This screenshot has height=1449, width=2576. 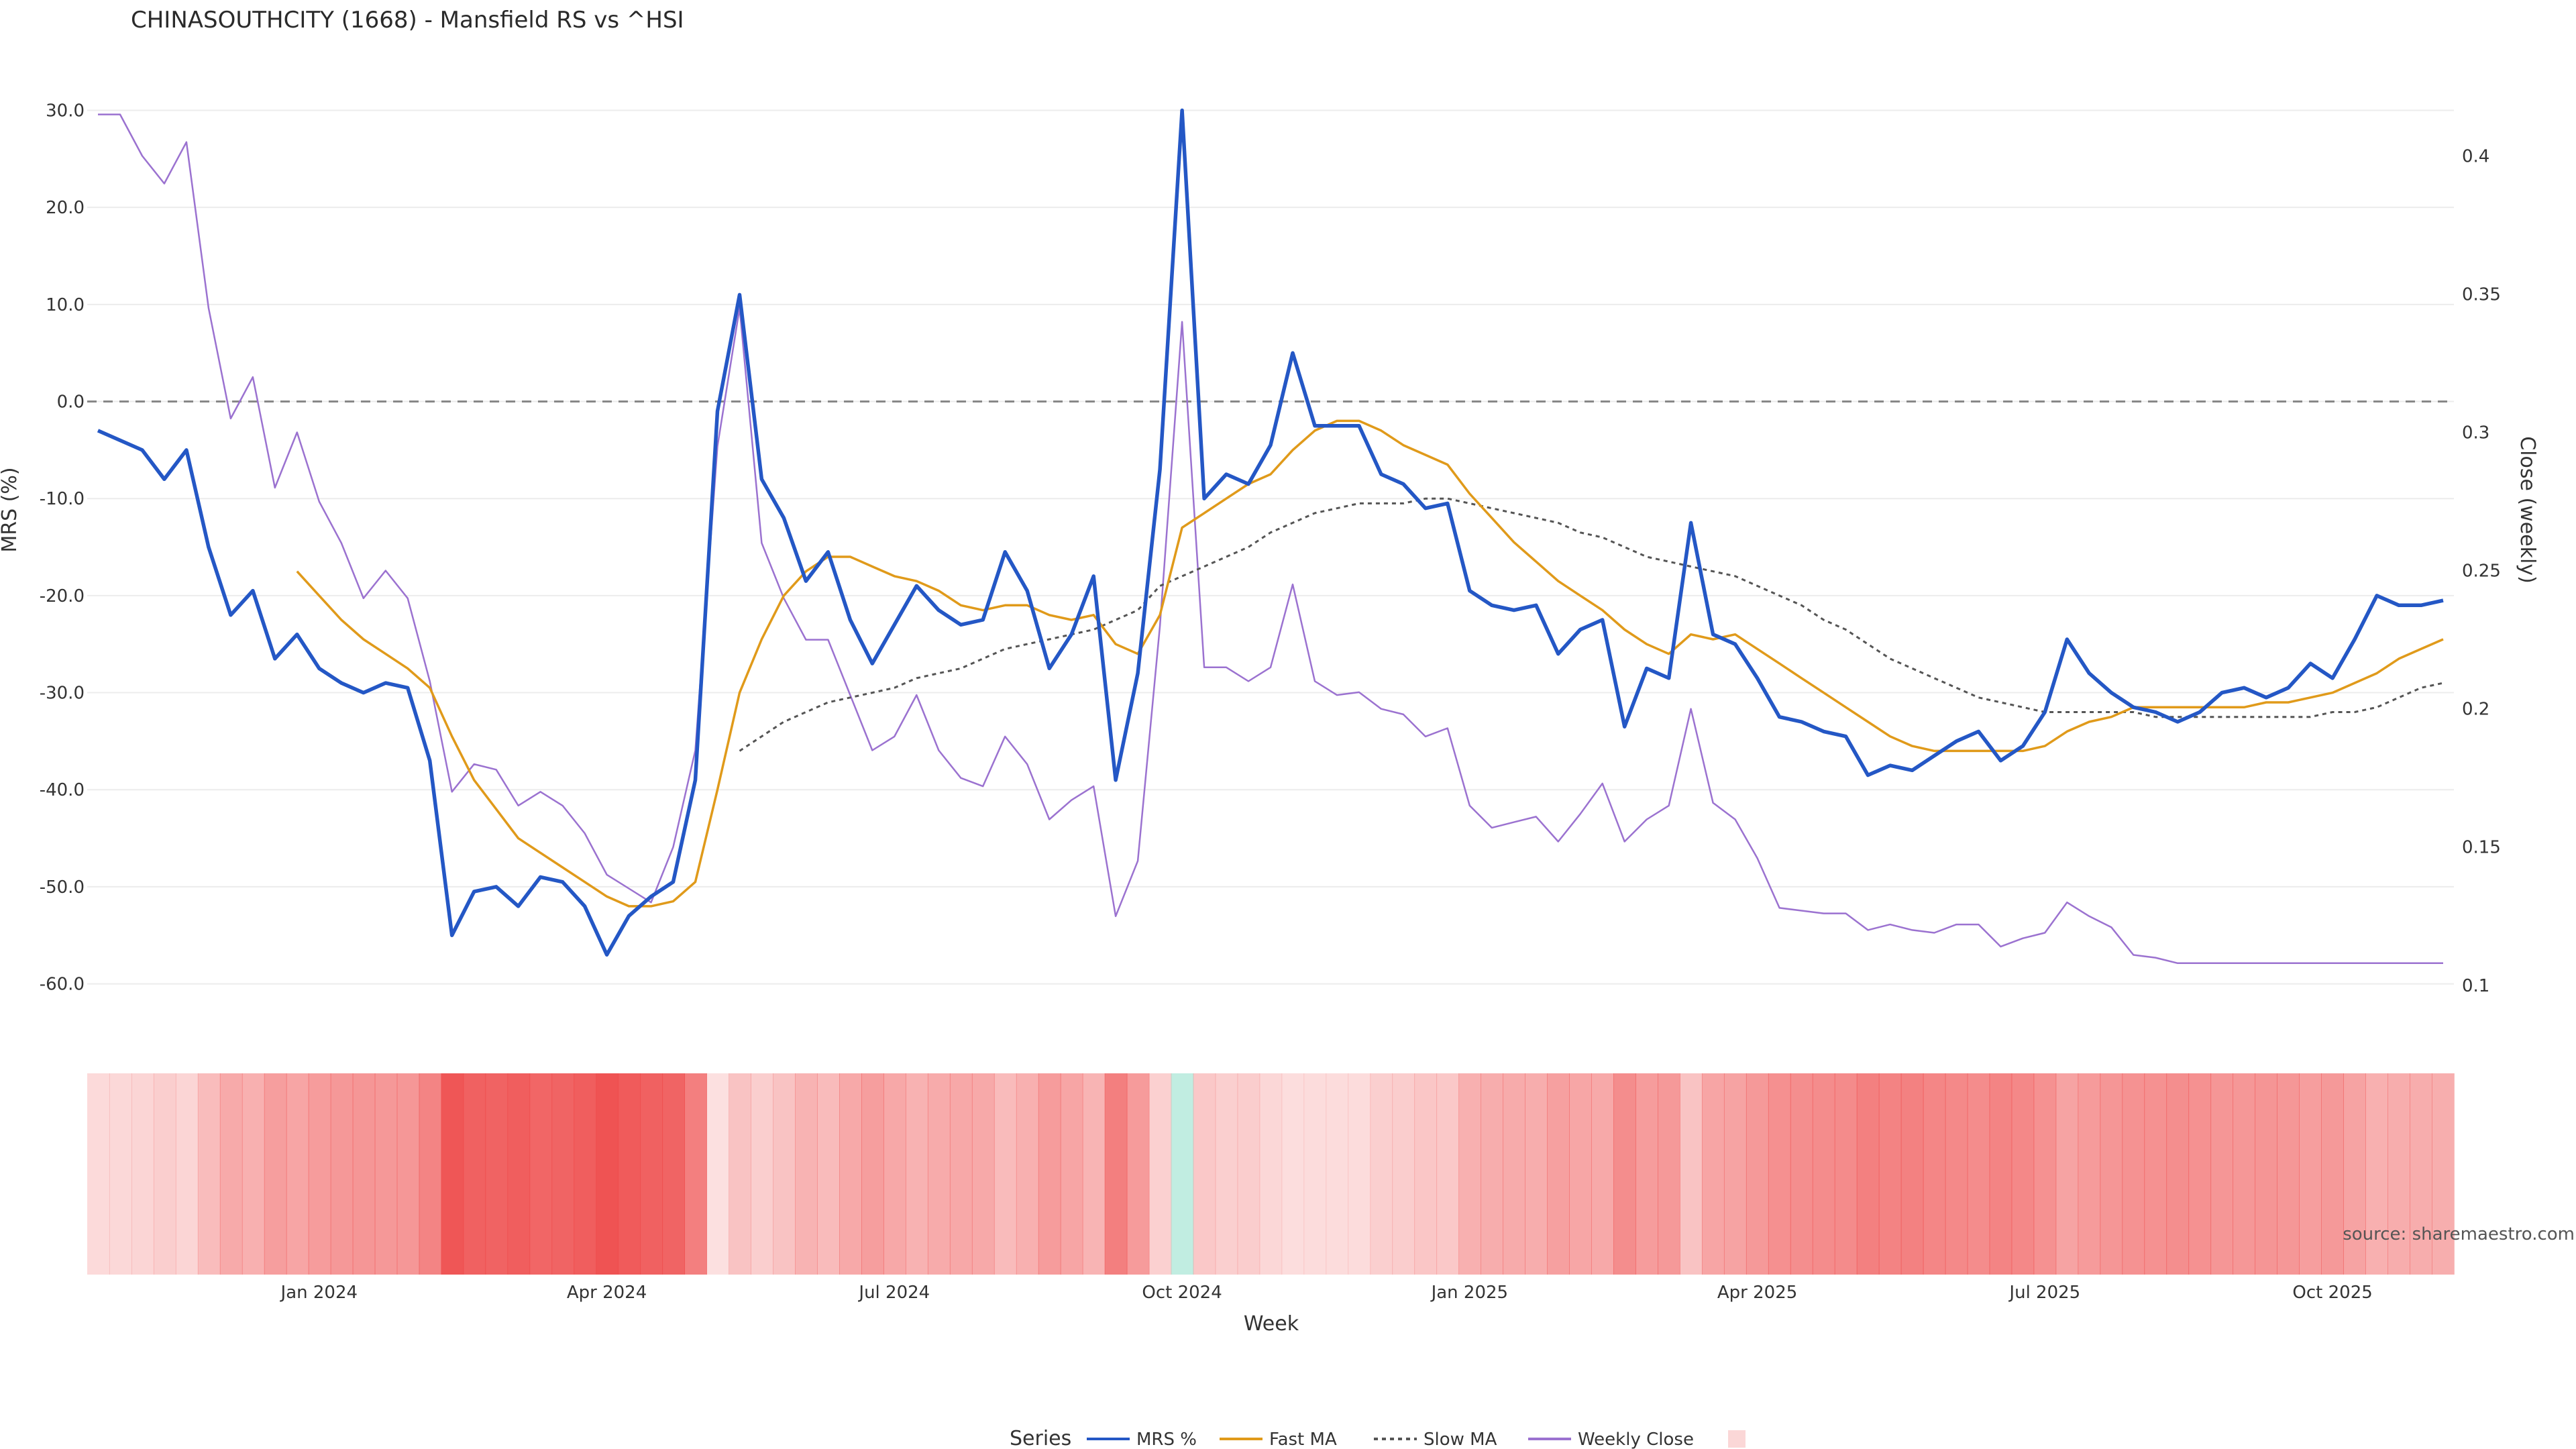 What do you see at coordinates (1303, 1439) in the screenshot?
I see `legend-label: Fast MA` at bounding box center [1303, 1439].